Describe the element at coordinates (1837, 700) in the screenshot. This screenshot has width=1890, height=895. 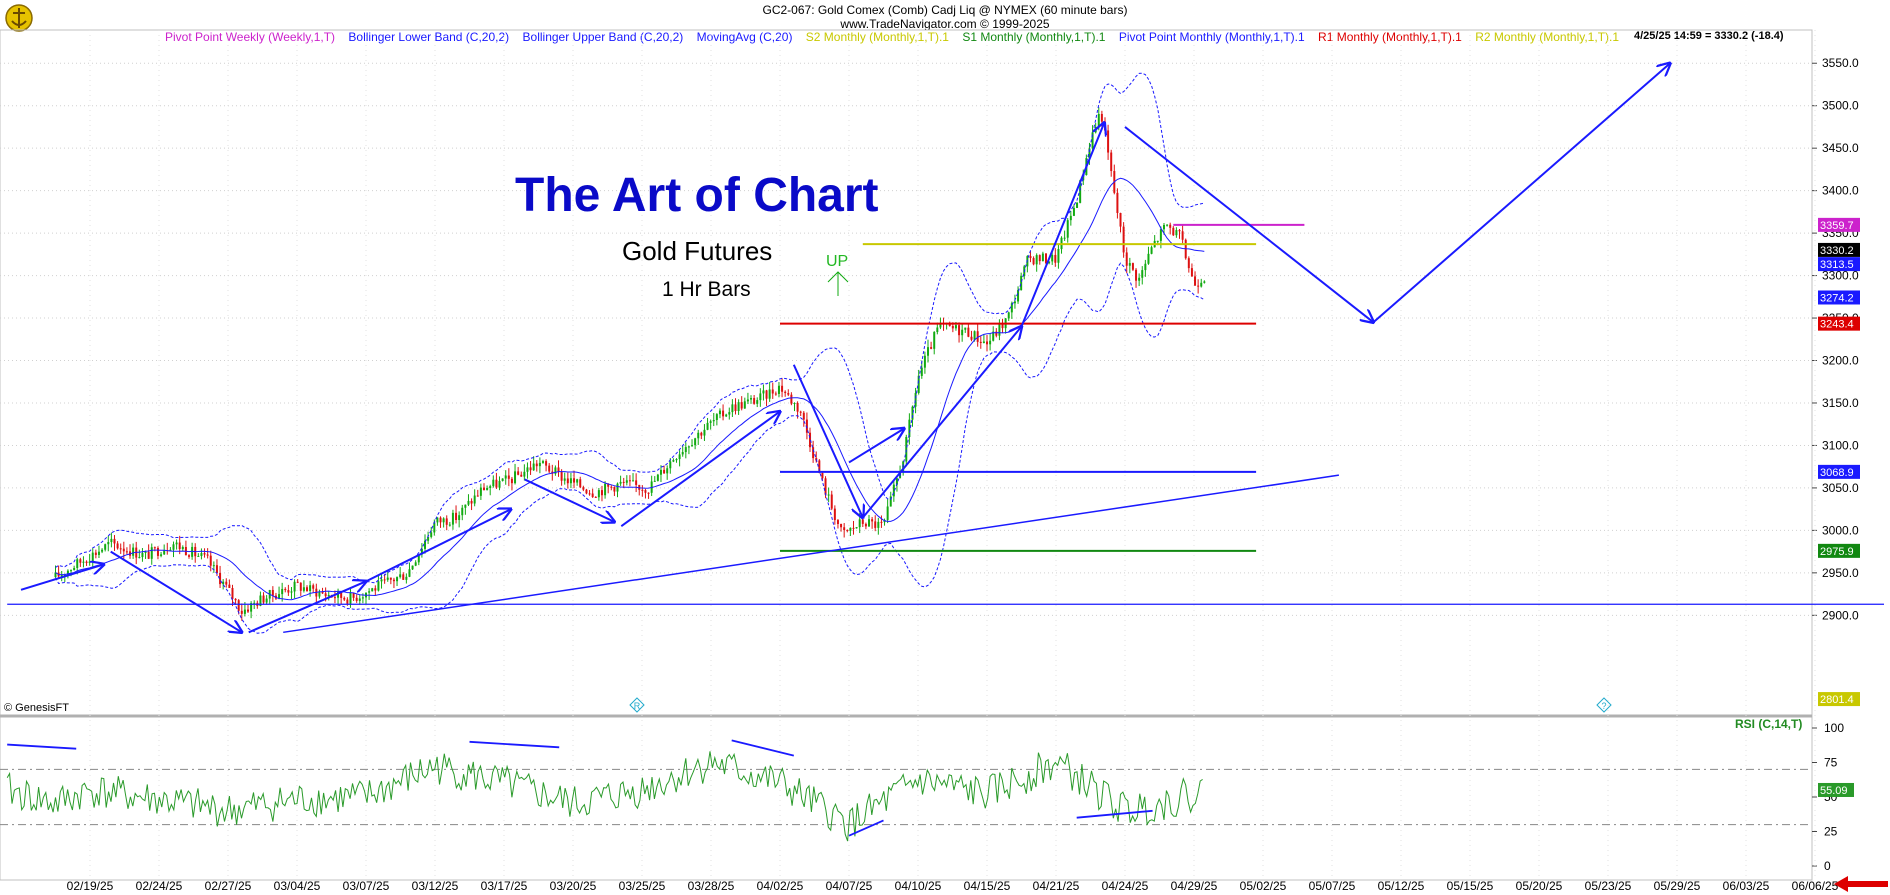
I see `price-tag-label: 2801.4` at that location.